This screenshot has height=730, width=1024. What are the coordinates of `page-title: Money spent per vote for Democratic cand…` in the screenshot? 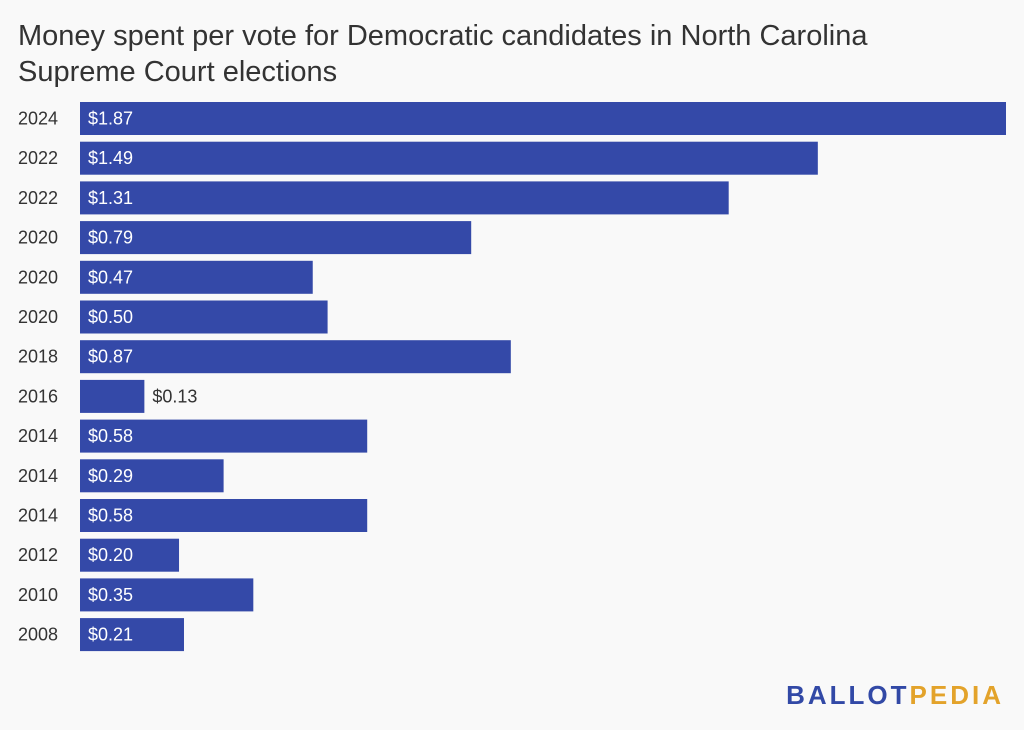 It's located at (443, 54).